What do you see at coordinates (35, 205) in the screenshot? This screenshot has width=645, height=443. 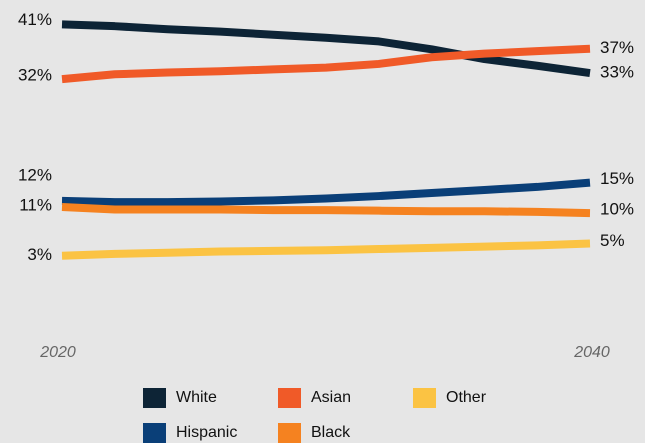 I see `value-label: 11%` at bounding box center [35, 205].